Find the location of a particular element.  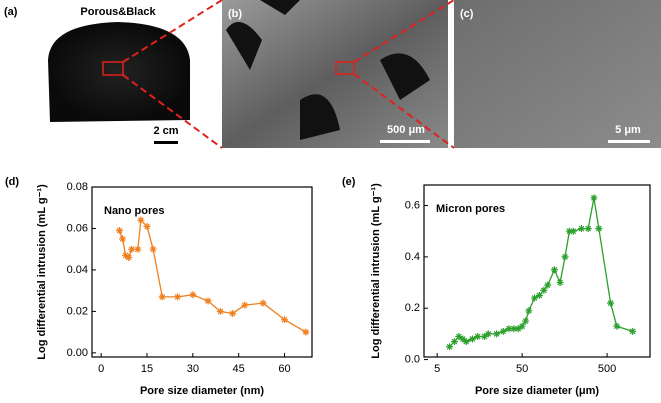

y-tick-label: 0.00 is located at coordinates (77, 353).